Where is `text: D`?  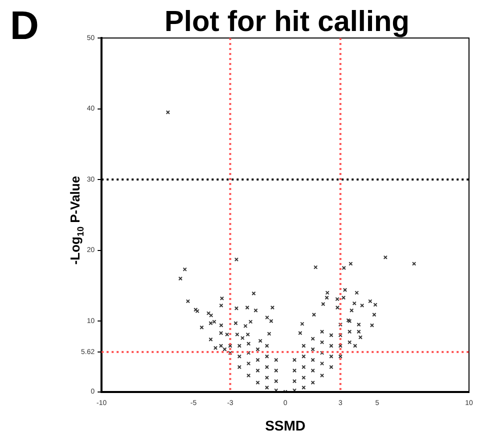
text: D is located at coordinates (24, 26).